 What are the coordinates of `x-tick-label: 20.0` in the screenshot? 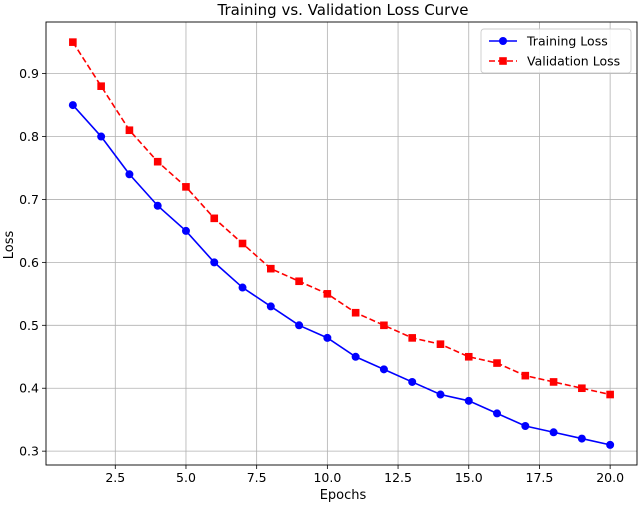 It's located at (610, 477).